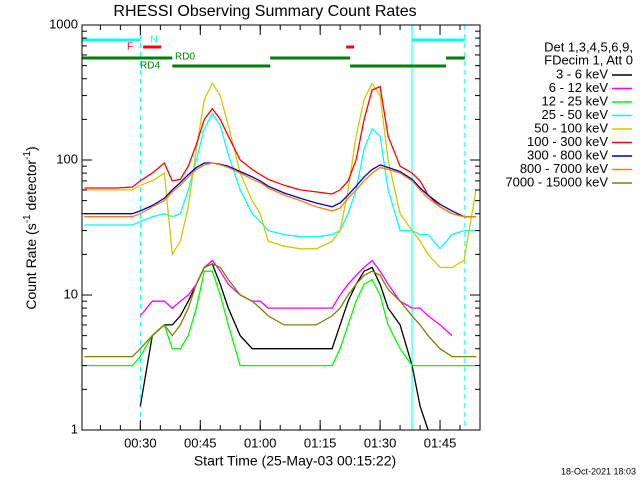  I want to click on y-label-part: detector, so click(31, 187).